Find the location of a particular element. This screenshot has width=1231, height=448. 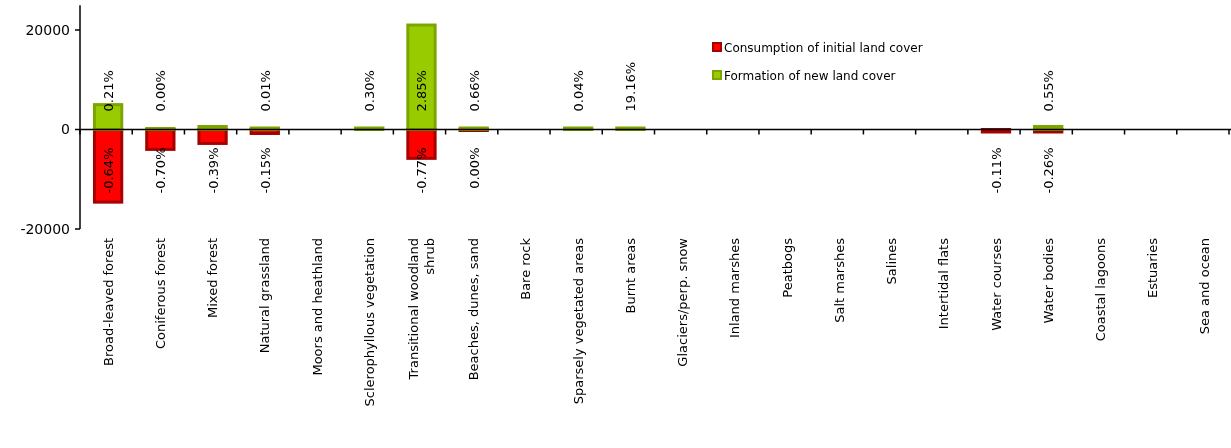

annotation: 0.04% is located at coordinates (579, 91).